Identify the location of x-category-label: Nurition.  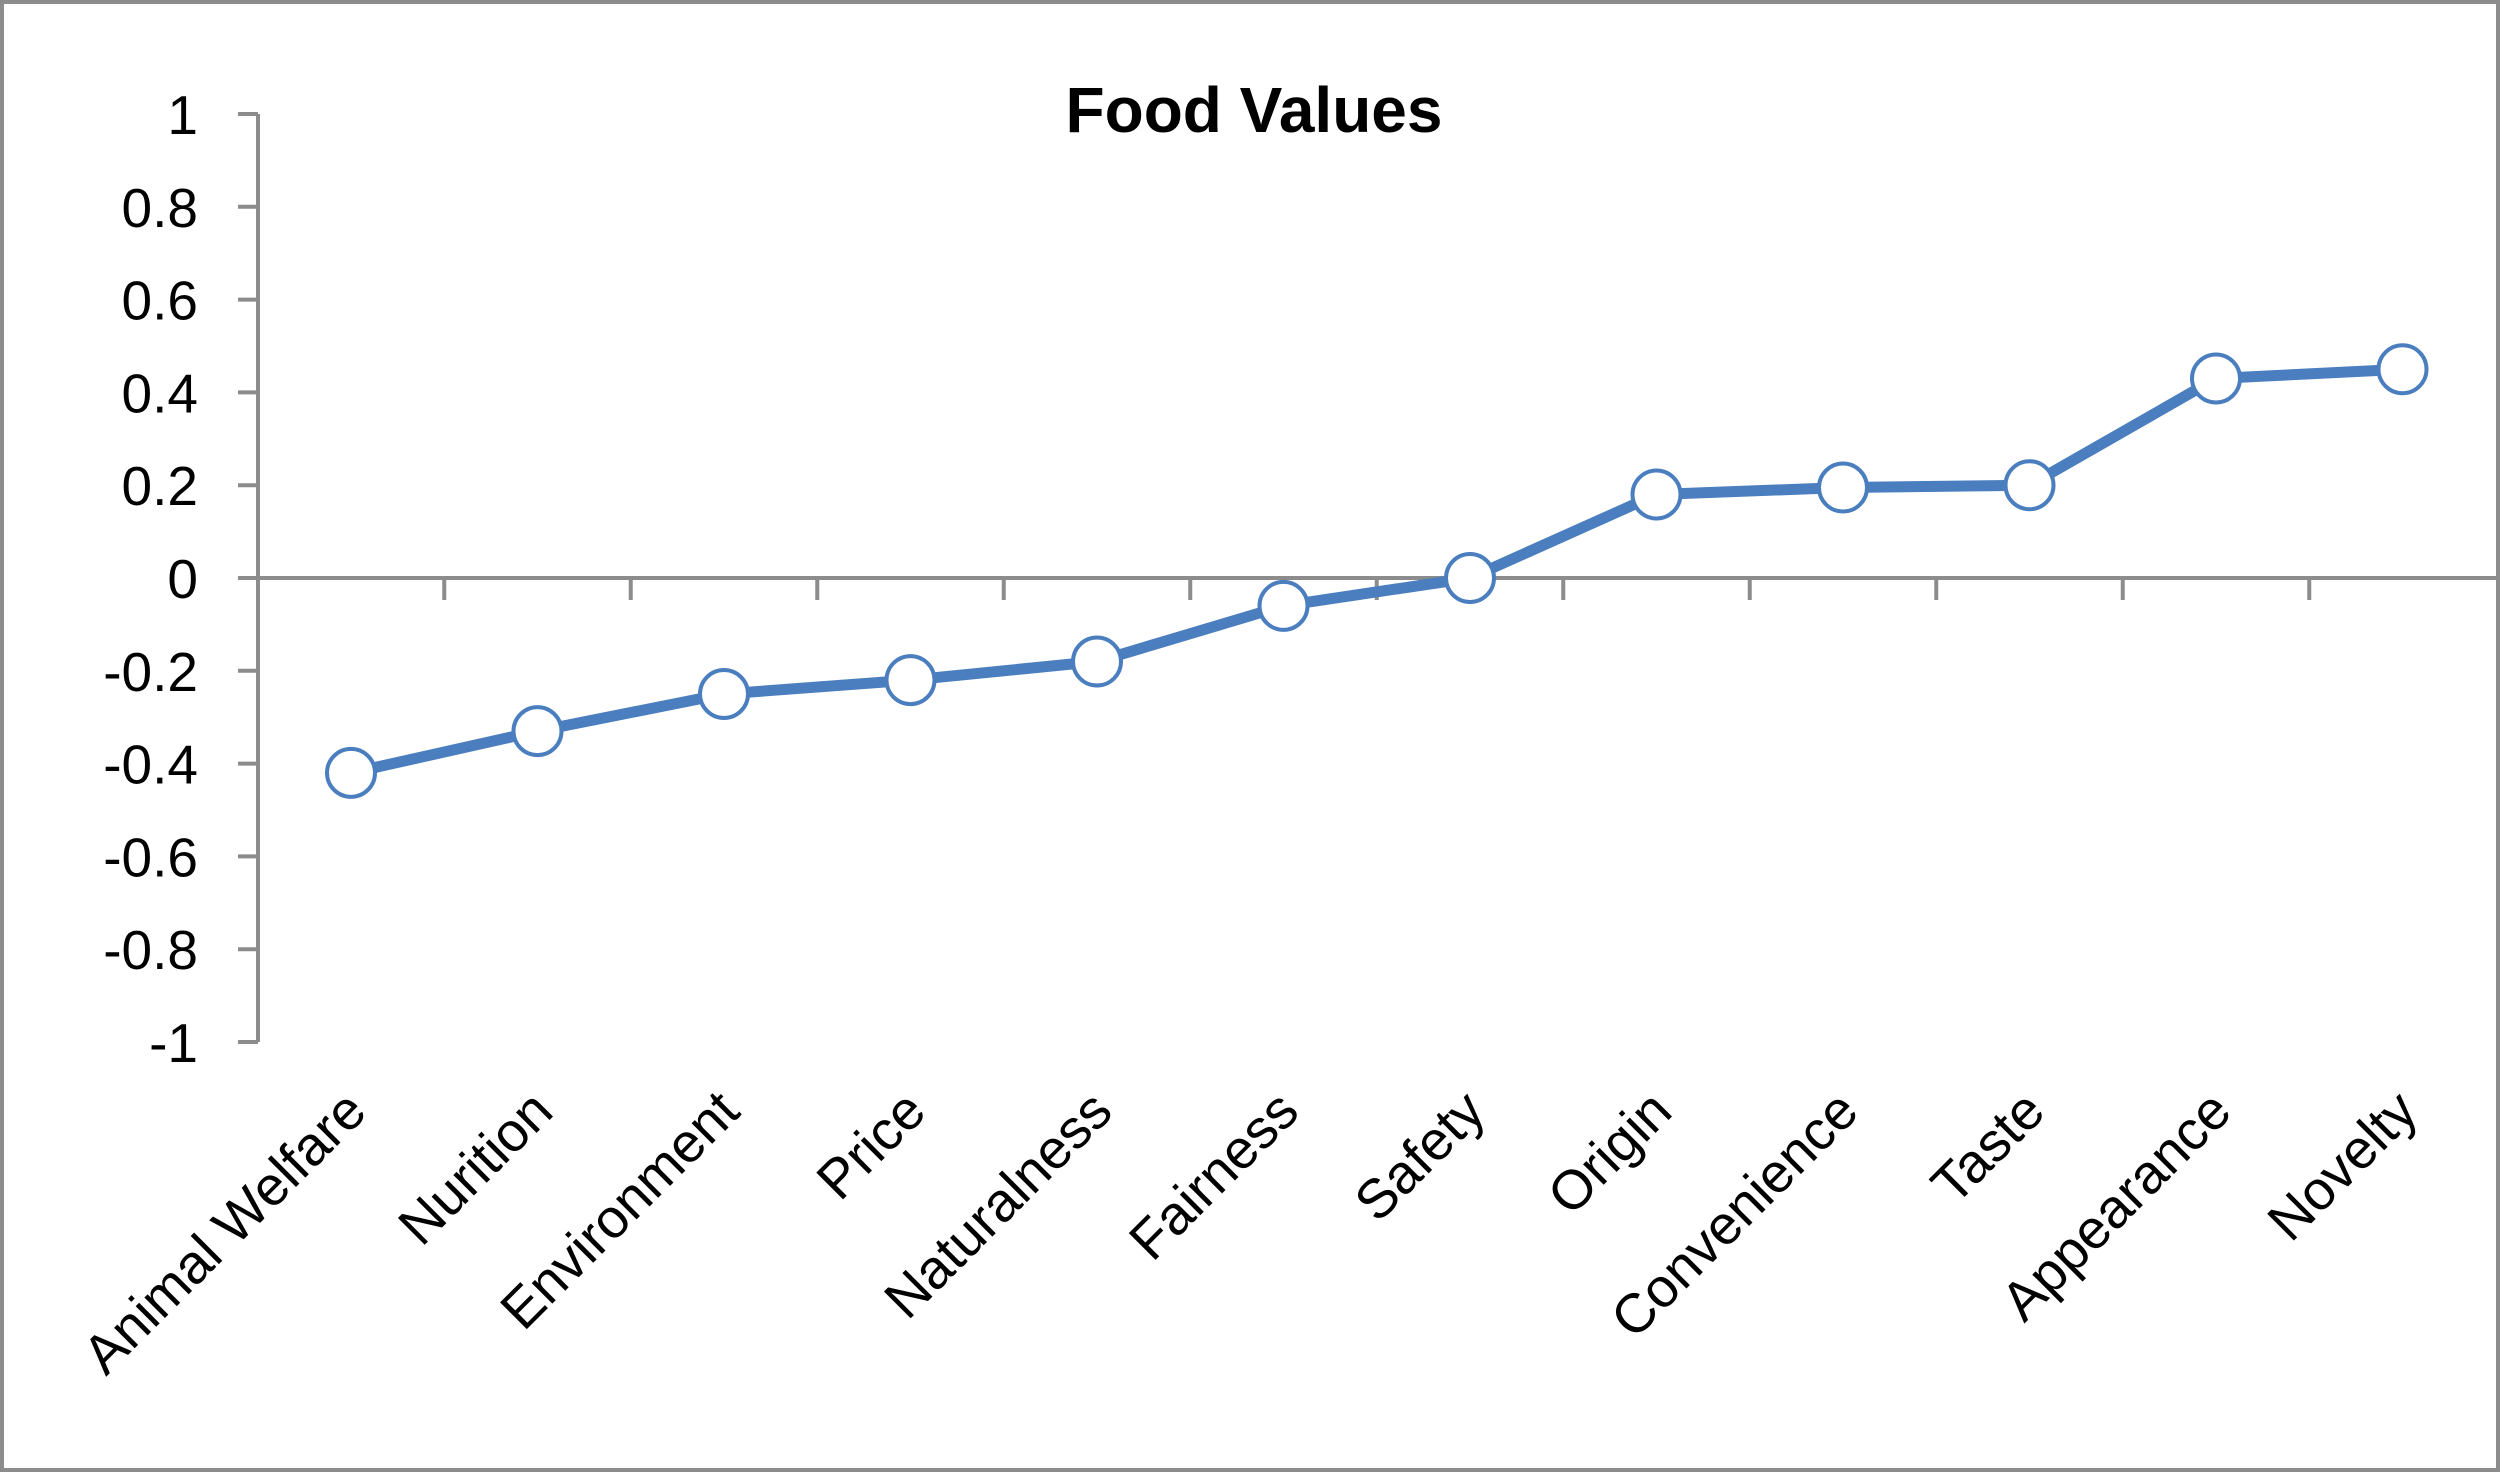
(475, 1168).